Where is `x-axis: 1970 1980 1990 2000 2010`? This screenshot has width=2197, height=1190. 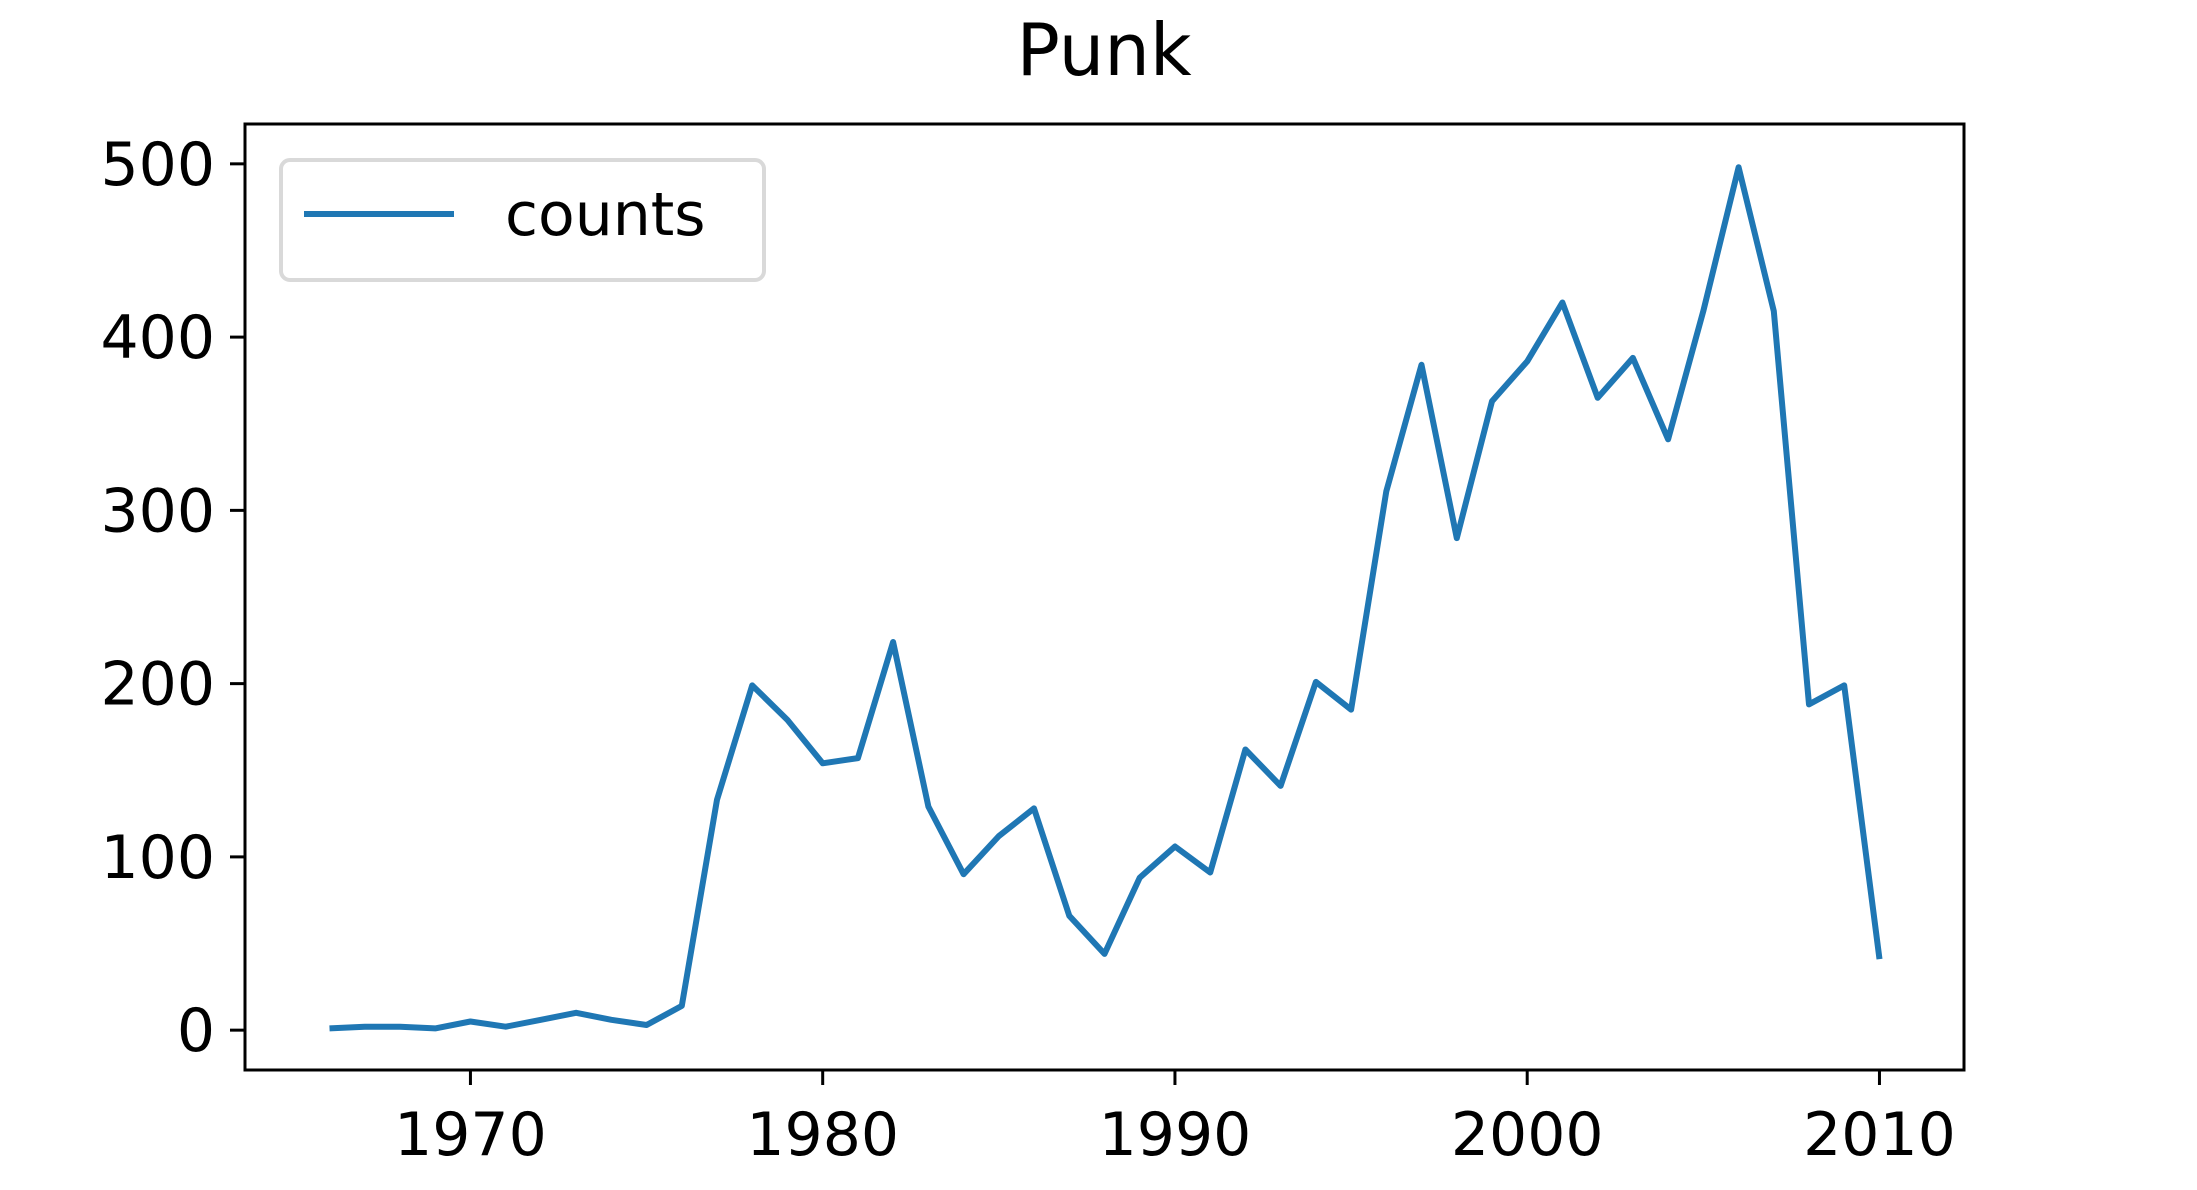
x-axis: 1970 1980 1990 2000 2010 is located at coordinates (1175, 1120).